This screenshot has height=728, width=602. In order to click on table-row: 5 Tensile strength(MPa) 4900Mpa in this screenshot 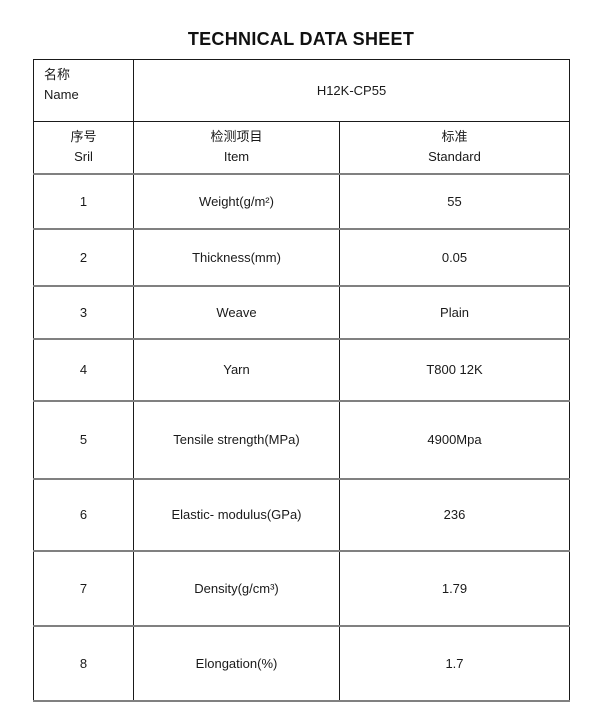, I will do `click(301, 439)`.